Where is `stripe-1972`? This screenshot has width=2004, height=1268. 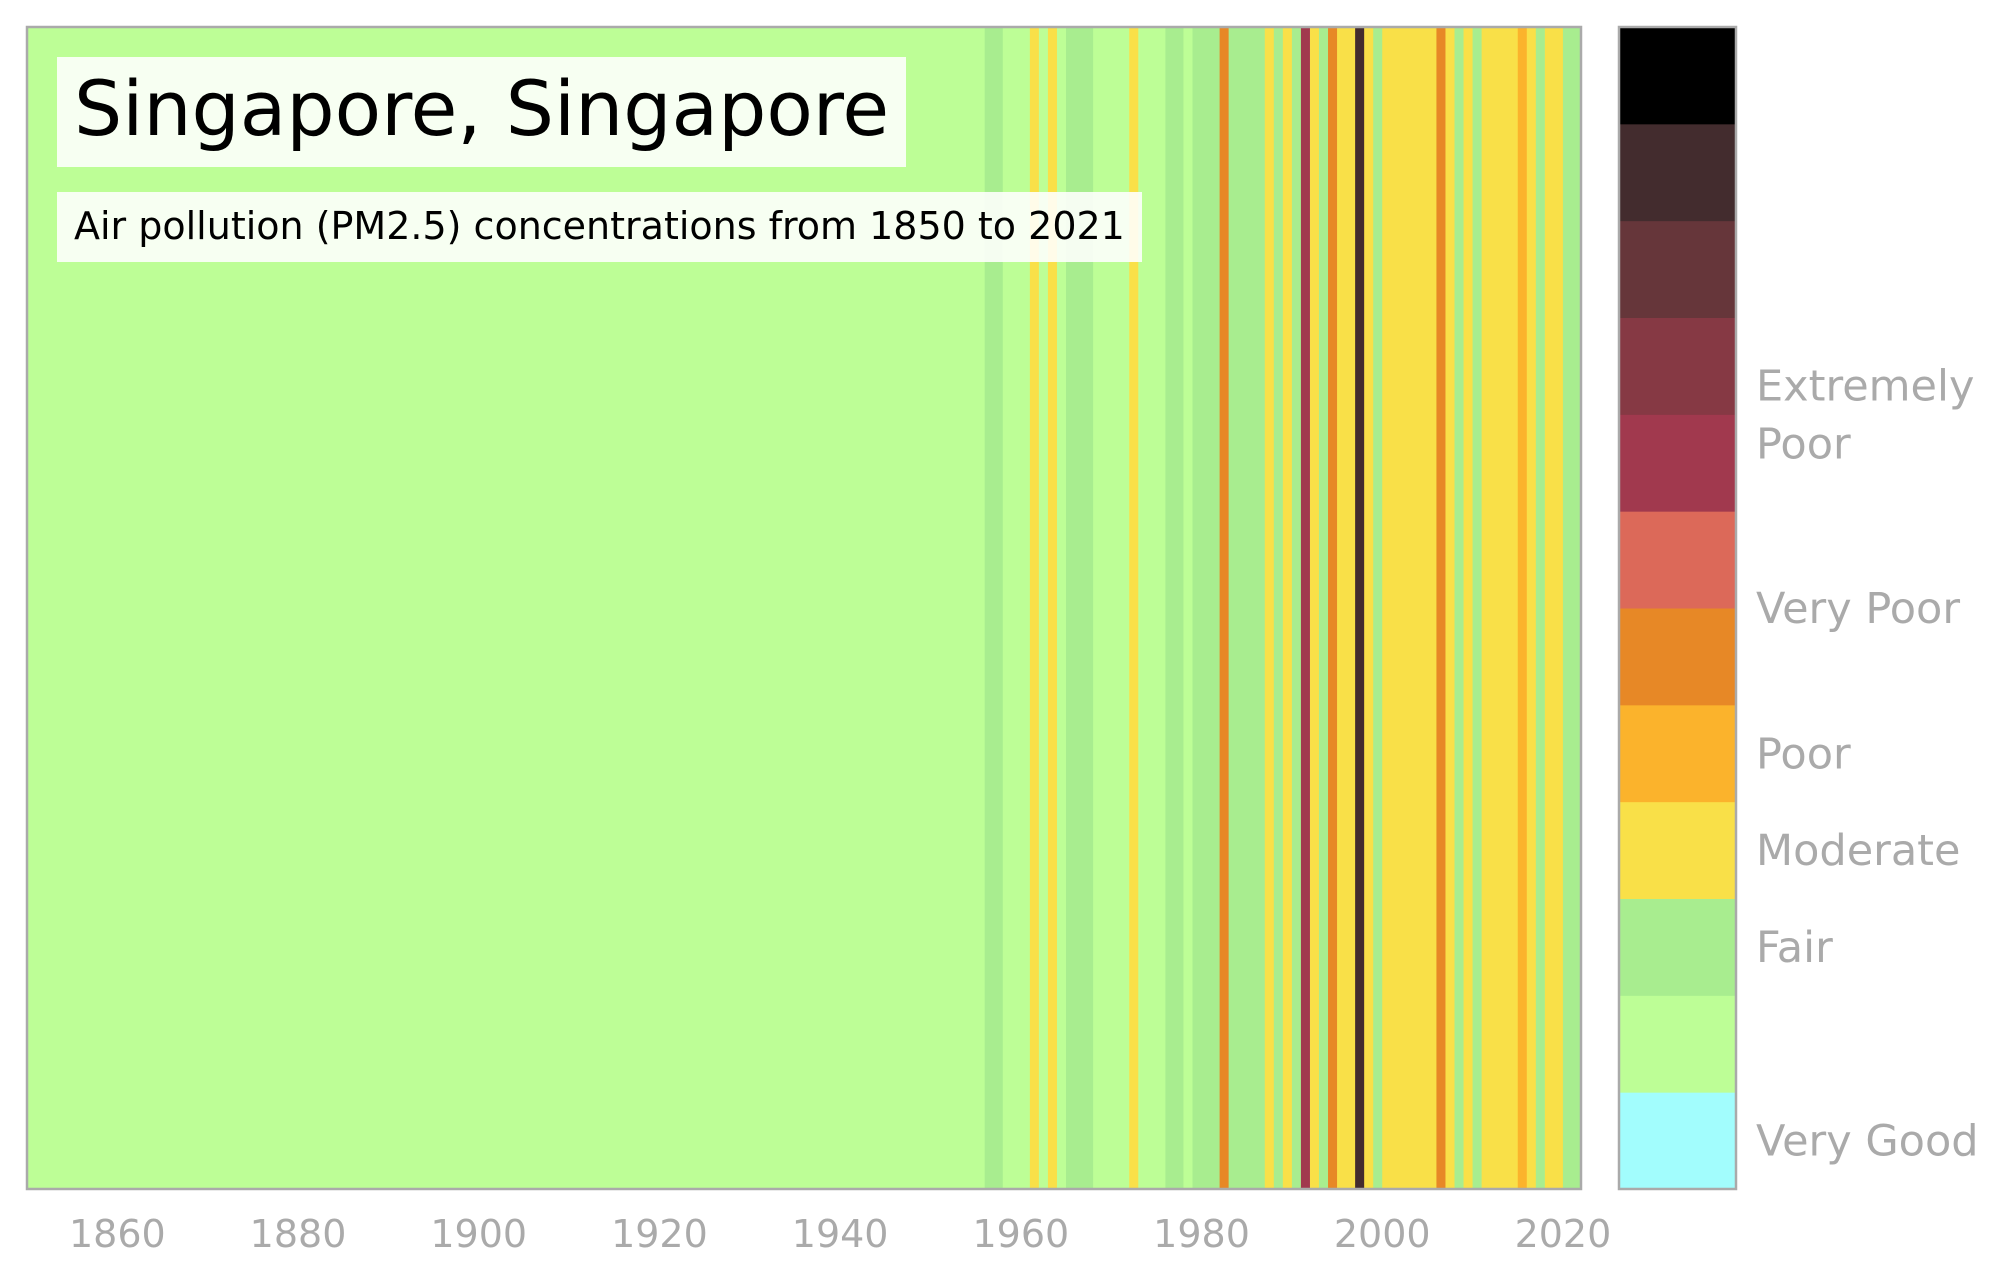 stripe-1972 is located at coordinates (1134, 608).